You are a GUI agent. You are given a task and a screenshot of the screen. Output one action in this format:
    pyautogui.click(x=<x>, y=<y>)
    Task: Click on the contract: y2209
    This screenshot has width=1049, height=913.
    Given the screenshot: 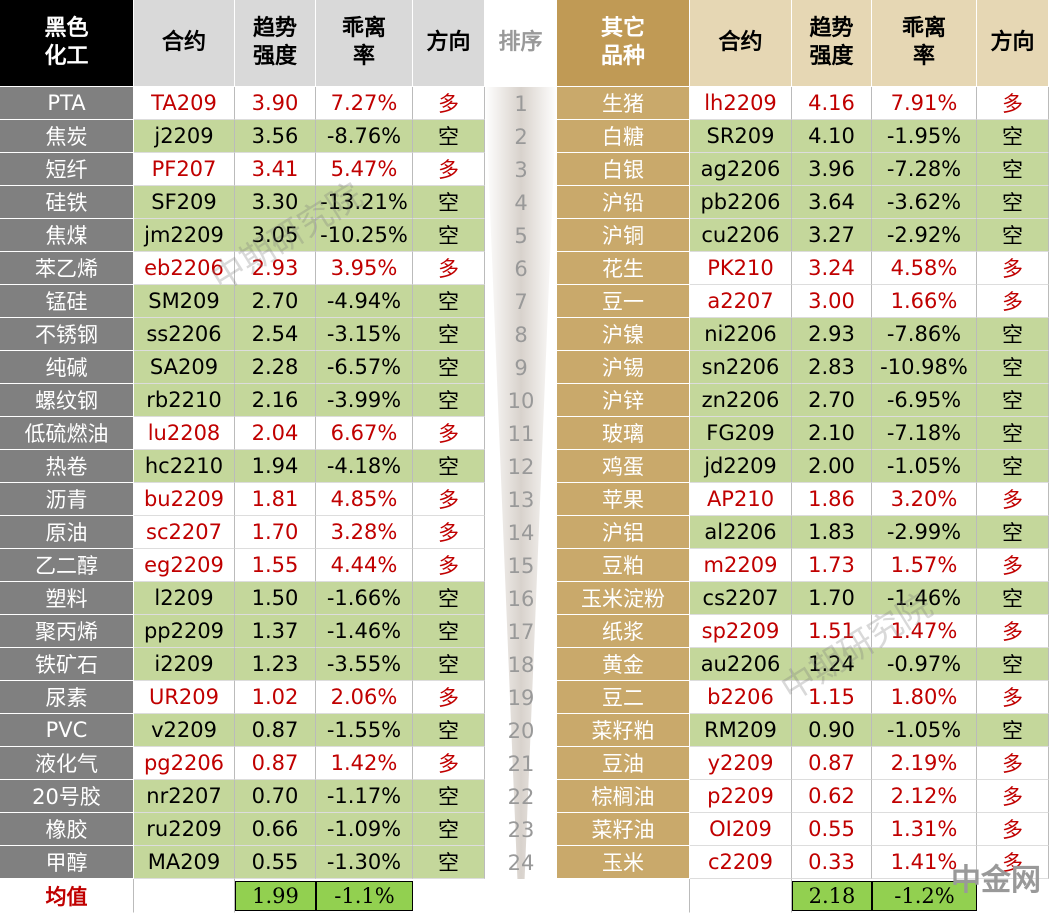 What is the action you would take?
    pyautogui.click(x=741, y=763)
    